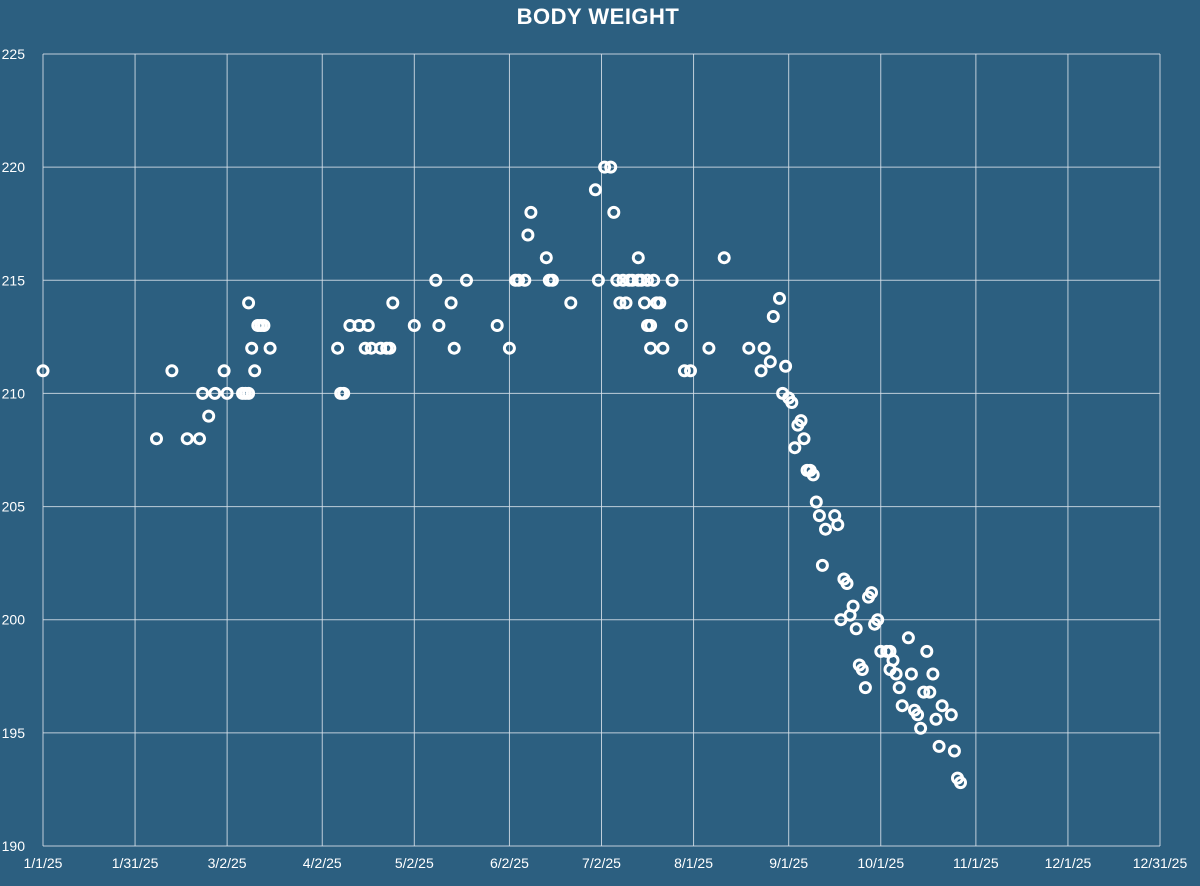 The height and width of the screenshot is (886, 1200). What do you see at coordinates (14, 620) in the screenshot?
I see `y-tick-label: 200` at bounding box center [14, 620].